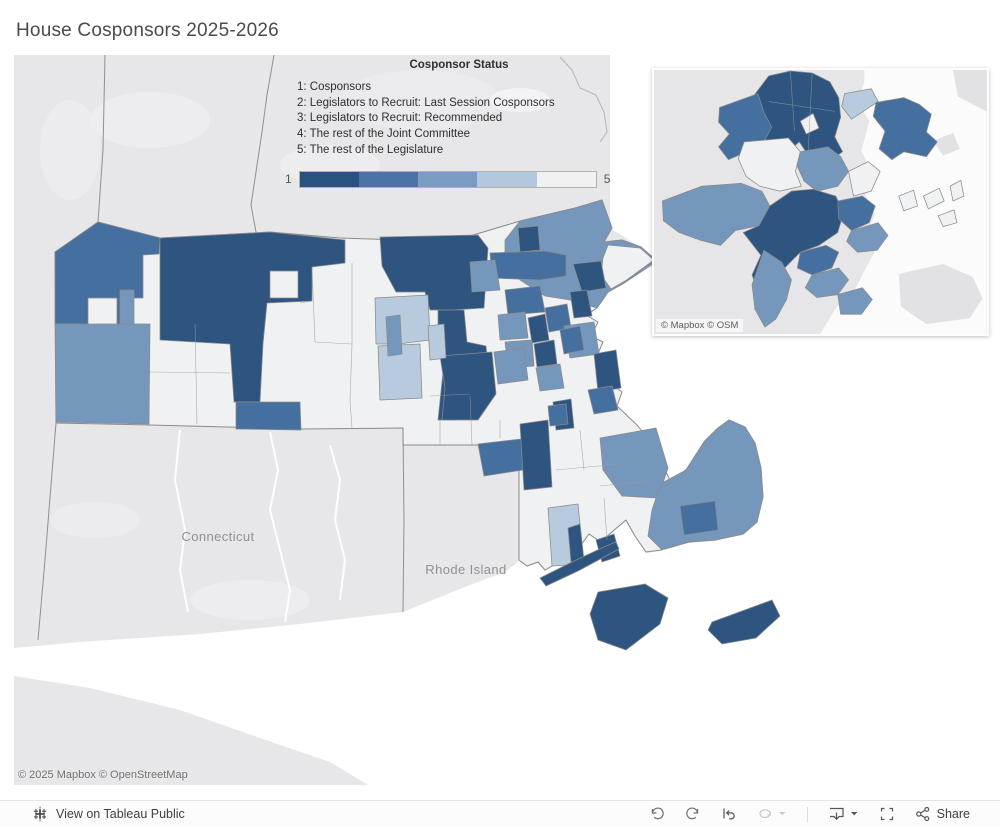 This screenshot has height=827, width=1000. I want to click on legend-min-label: 1, so click(288, 179).